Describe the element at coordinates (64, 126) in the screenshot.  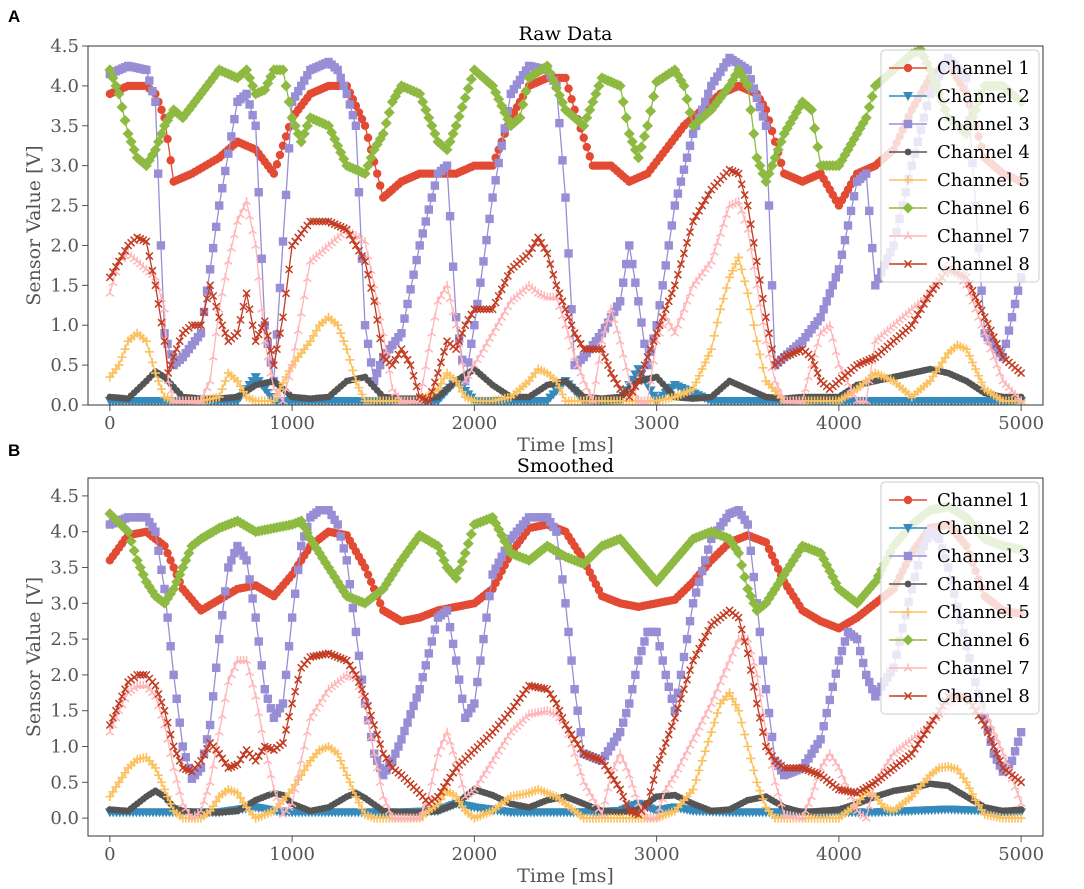
I see `y-tick-label: 3.5` at that location.